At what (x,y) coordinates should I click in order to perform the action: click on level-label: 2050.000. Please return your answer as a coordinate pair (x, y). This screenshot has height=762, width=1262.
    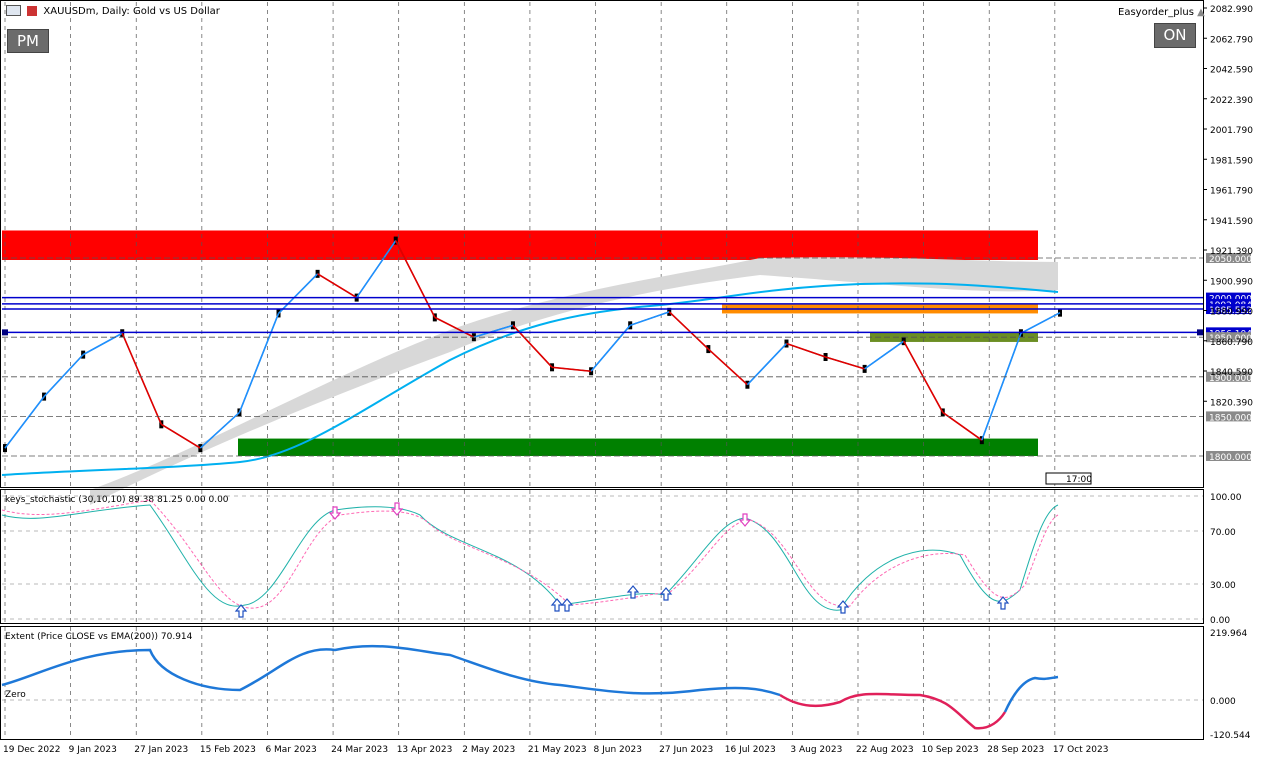
    Looking at the image, I should click on (1230, 260).